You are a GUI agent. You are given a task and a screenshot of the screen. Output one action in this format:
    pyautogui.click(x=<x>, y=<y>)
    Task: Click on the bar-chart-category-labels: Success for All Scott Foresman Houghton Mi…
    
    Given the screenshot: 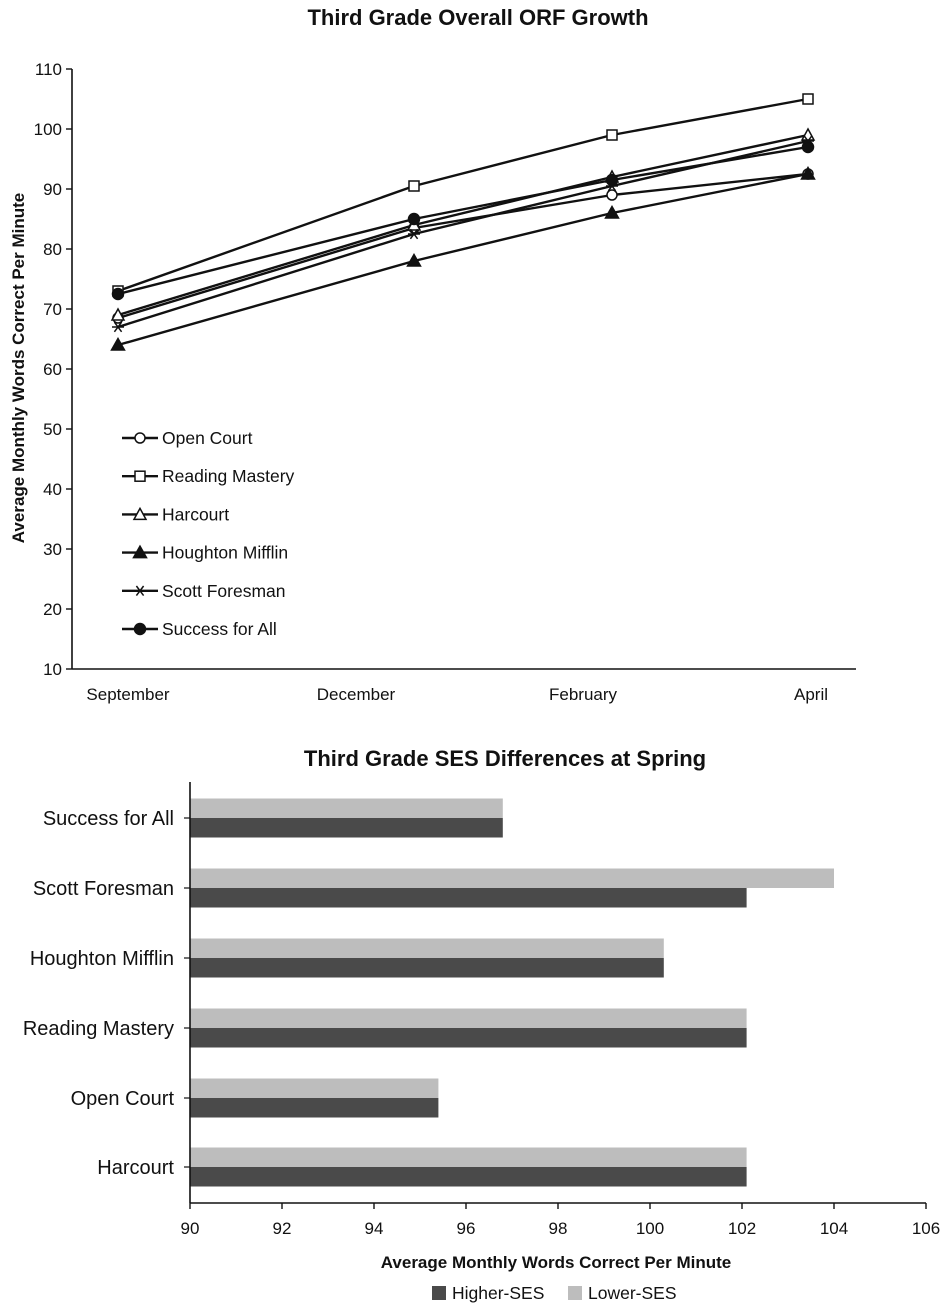 What is the action you would take?
    pyautogui.click(x=106, y=993)
    